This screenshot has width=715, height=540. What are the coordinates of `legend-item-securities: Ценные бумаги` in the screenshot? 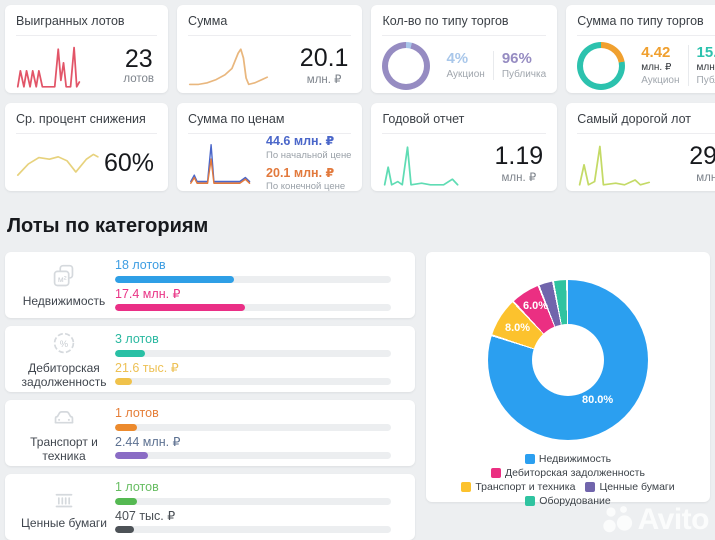 It's located at (630, 487).